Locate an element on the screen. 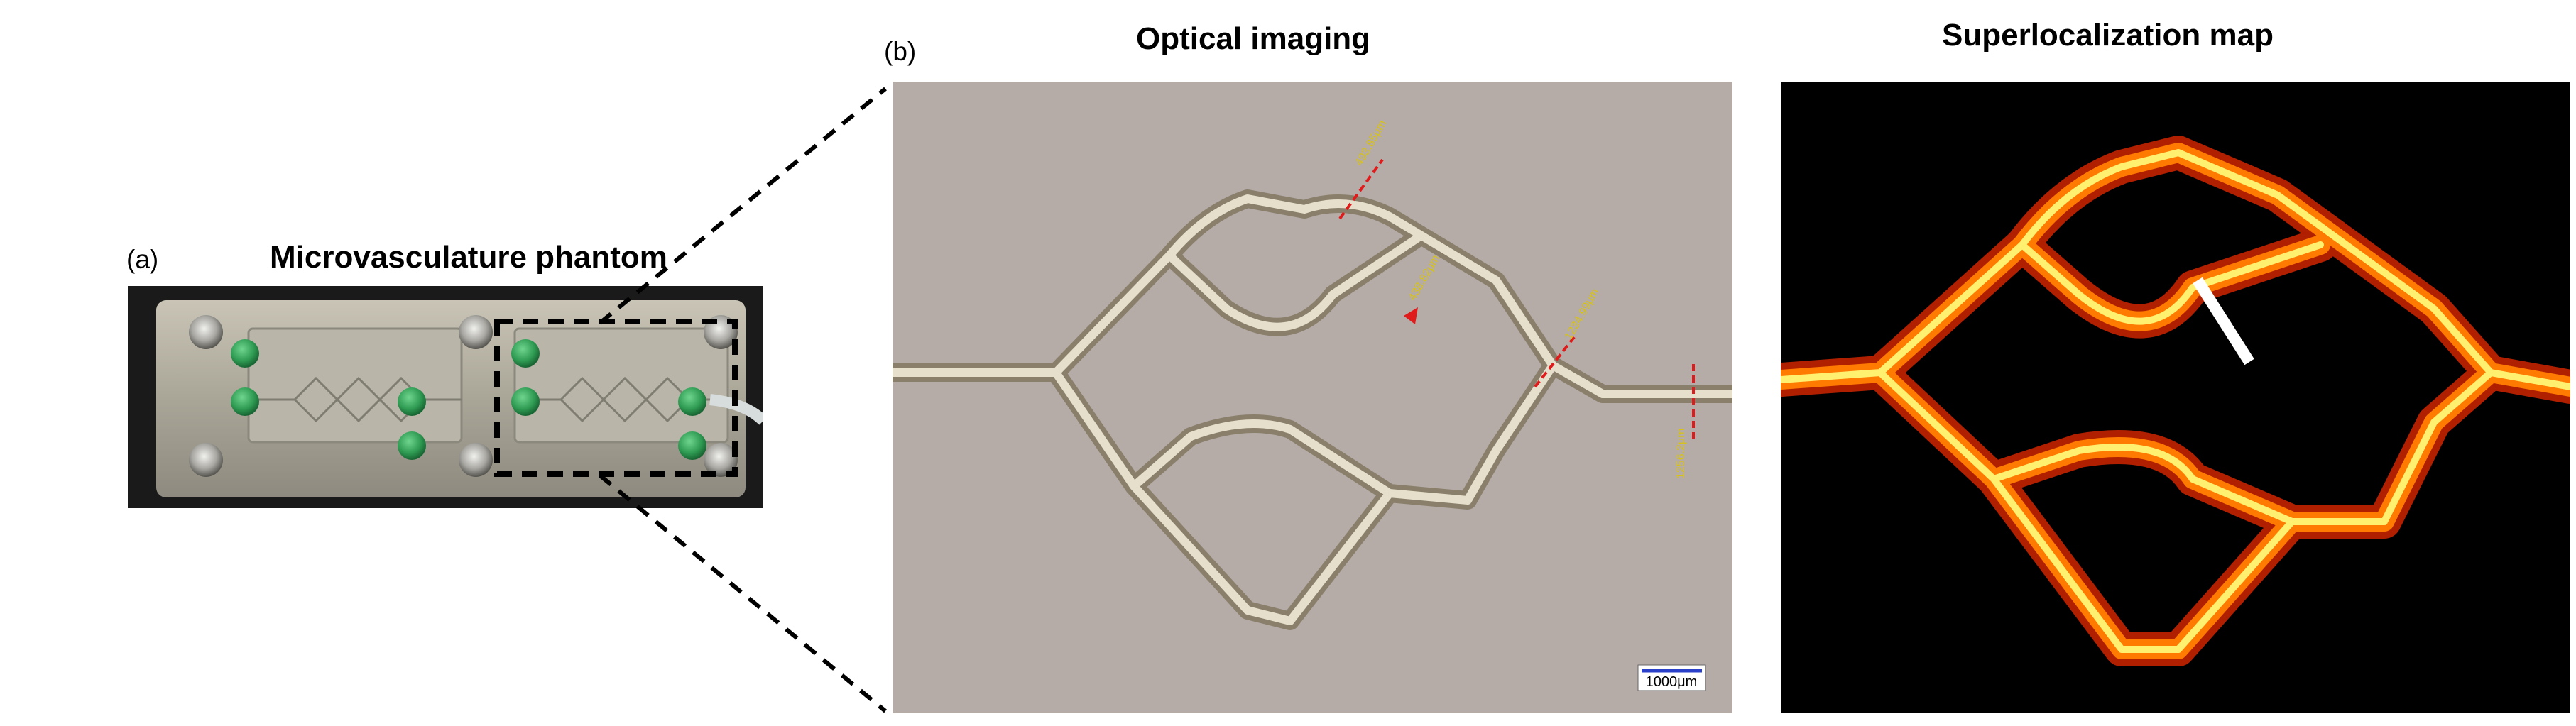 This screenshot has width=2576, height=726. zoom-selection-box is located at coordinates (616, 398).